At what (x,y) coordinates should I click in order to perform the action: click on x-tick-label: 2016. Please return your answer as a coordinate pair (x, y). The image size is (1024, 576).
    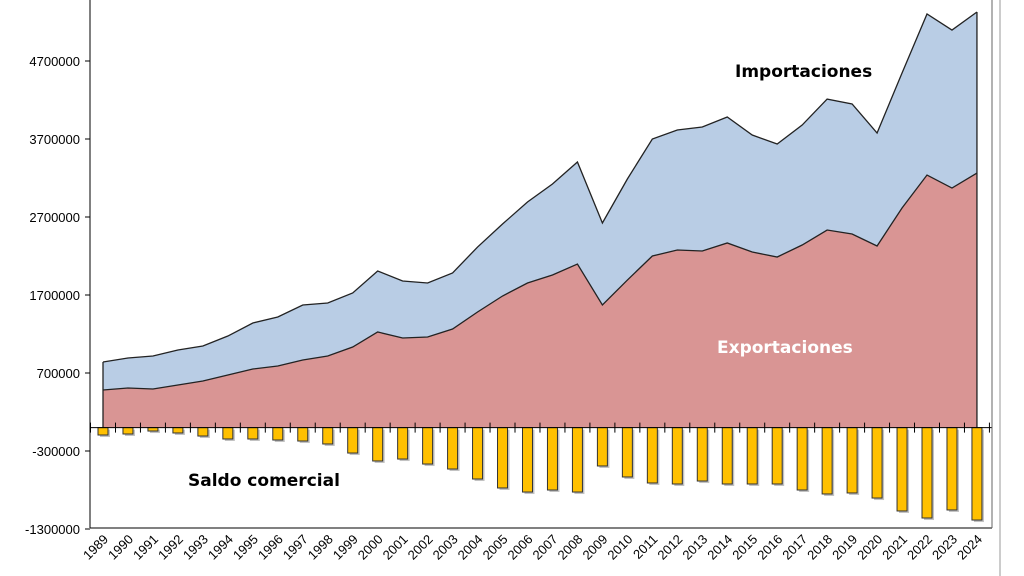
    Looking at the image, I should click on (769, 547).